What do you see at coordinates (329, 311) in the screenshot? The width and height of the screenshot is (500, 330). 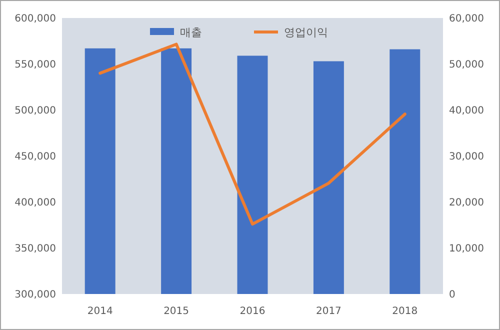 I see `x-tick-label: 2017` at bounding box center [329, 311].